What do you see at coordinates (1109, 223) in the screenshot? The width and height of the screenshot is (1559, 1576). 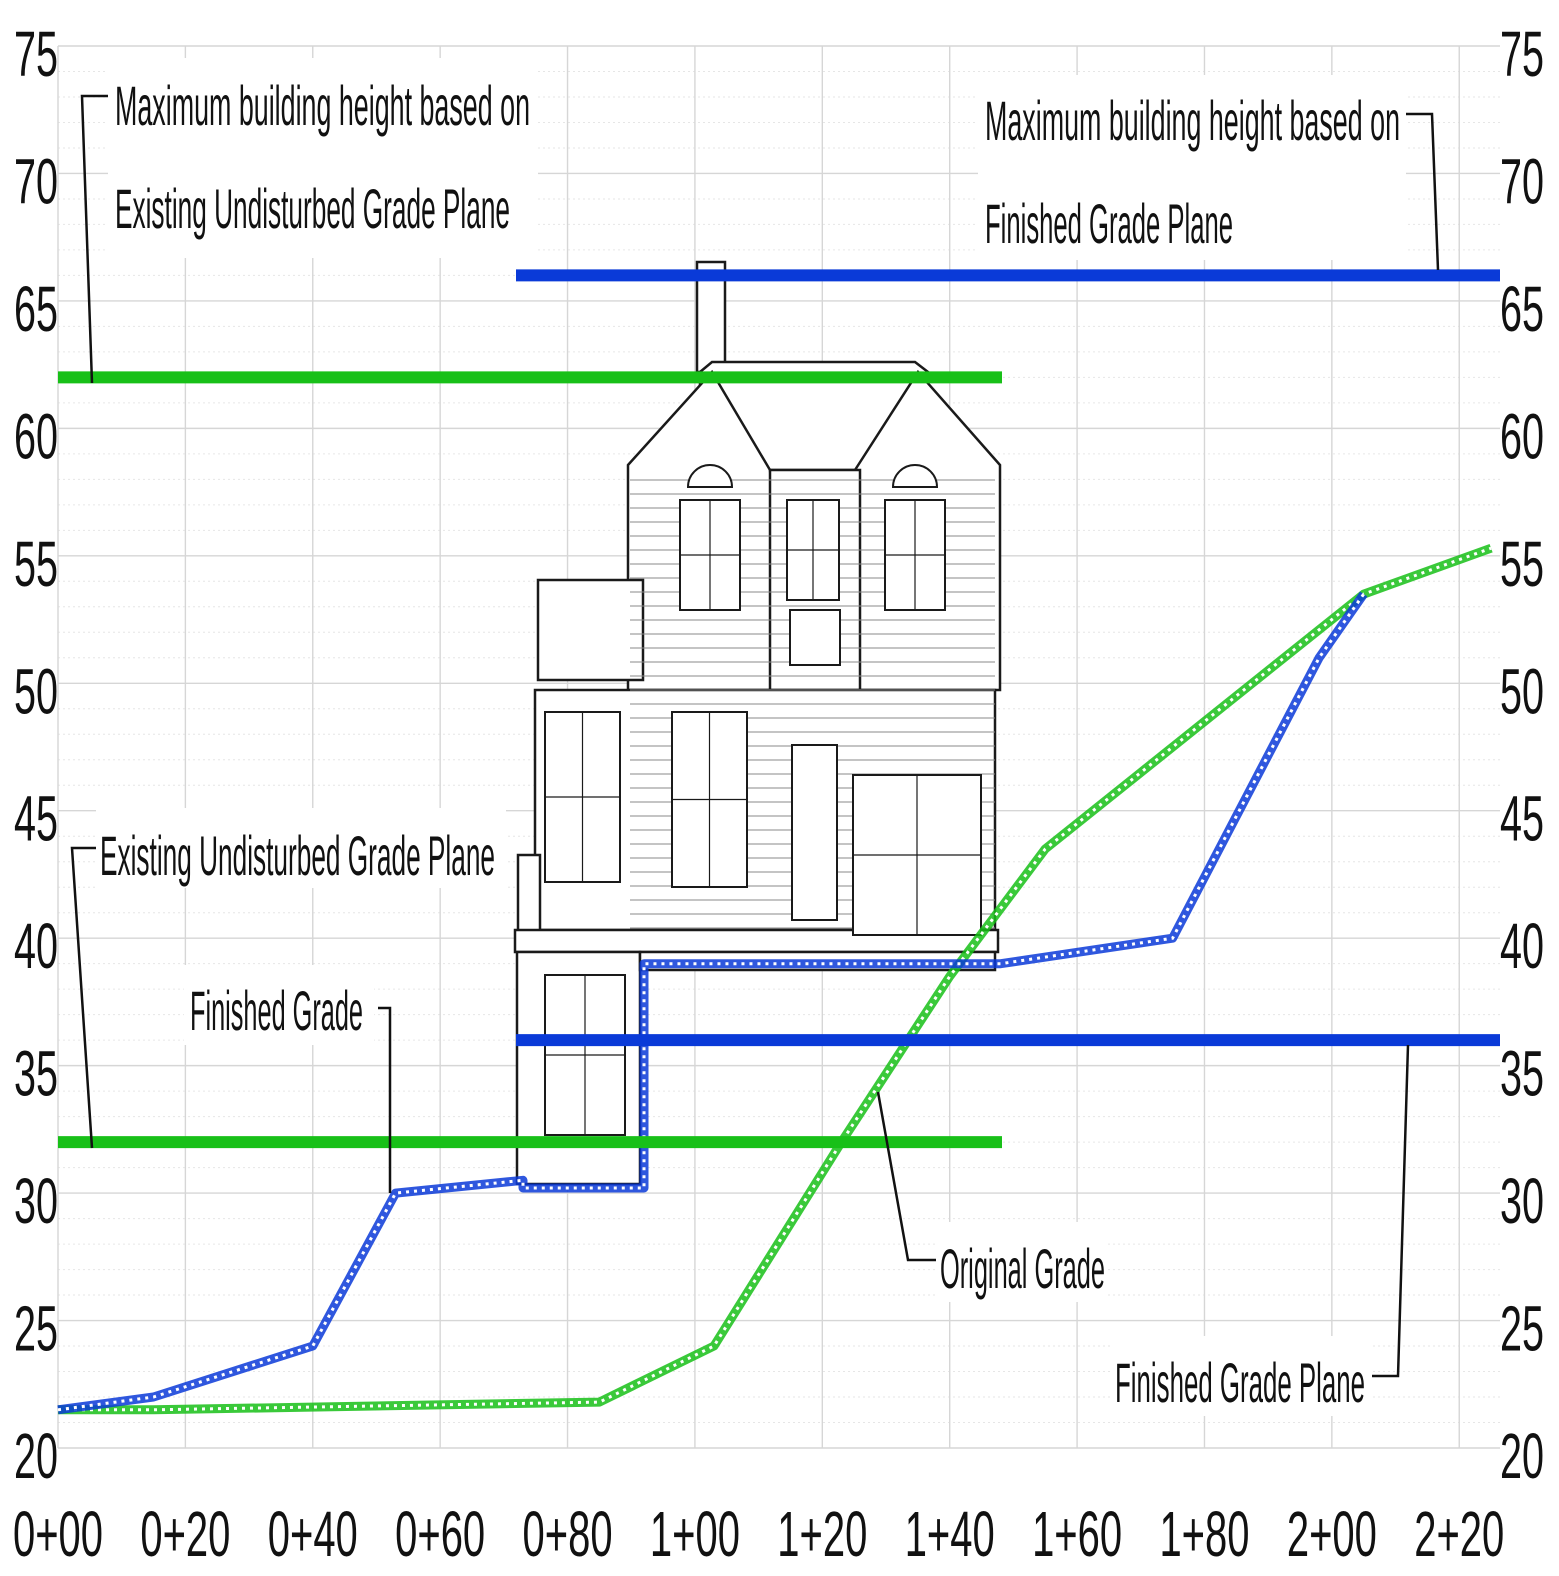 I see `max-height-finished-line2: Finished Grade Plane` at bounding box center [1109, 223].